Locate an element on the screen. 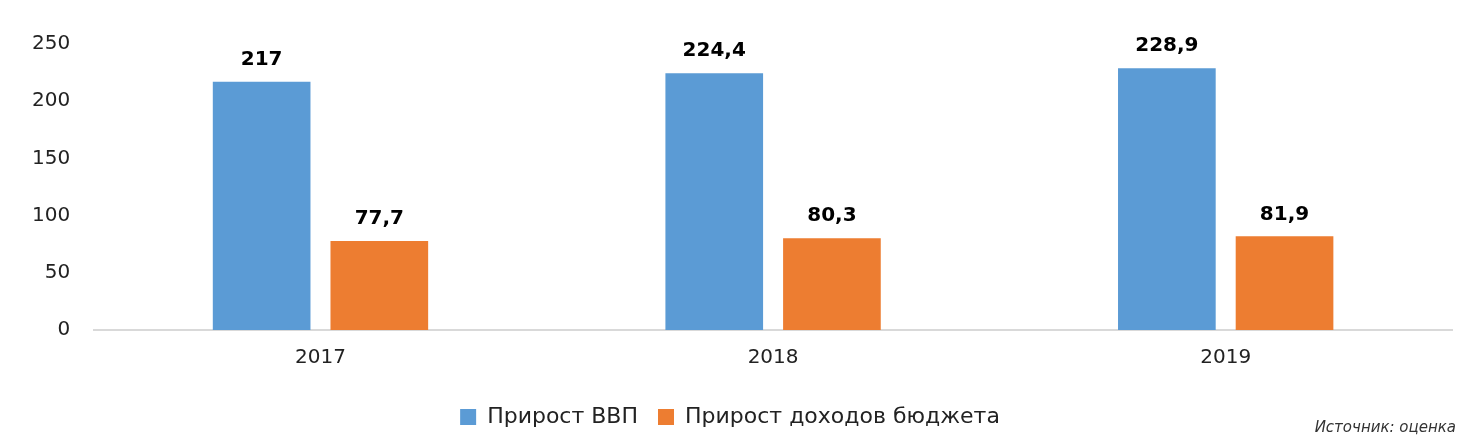 The height and width of the screenshot is (446, 1468). y-tick-label: 200 is located at coordinates (51, 99).